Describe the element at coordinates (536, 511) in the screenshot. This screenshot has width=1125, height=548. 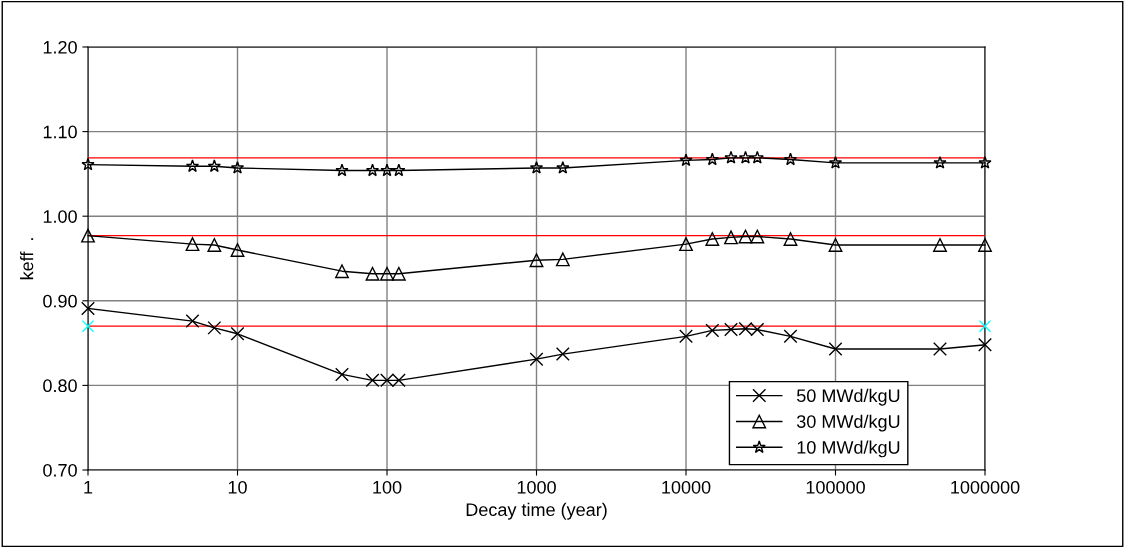
I see `x-axis-title: Decay time (year)` at that location.